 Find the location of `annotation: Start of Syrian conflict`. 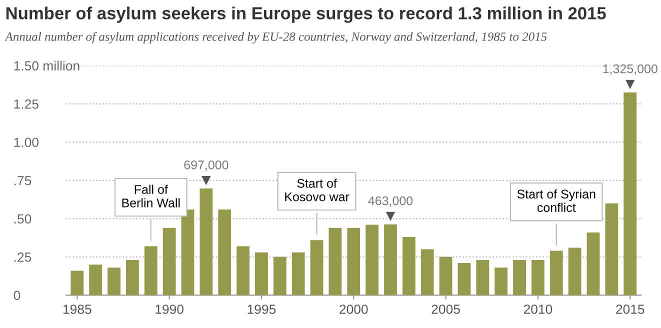

annotation: Start of Syrian conflict is located at coordinates (556, 200).